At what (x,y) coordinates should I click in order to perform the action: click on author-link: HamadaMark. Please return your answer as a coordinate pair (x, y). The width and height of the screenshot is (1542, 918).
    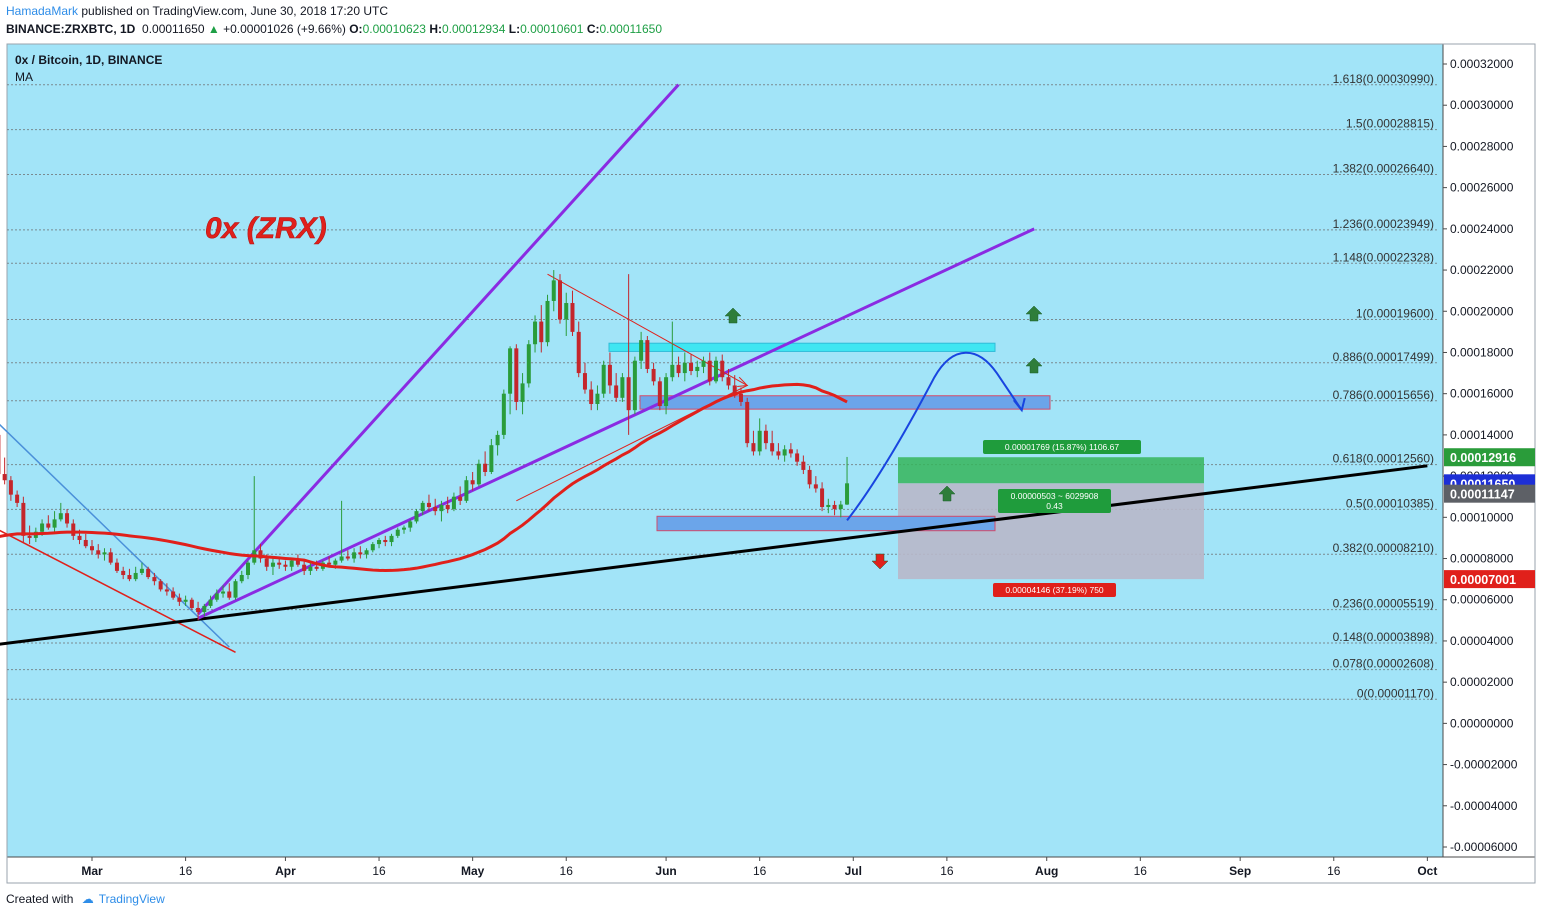
    Looking at the image, I should click on (42, 11).